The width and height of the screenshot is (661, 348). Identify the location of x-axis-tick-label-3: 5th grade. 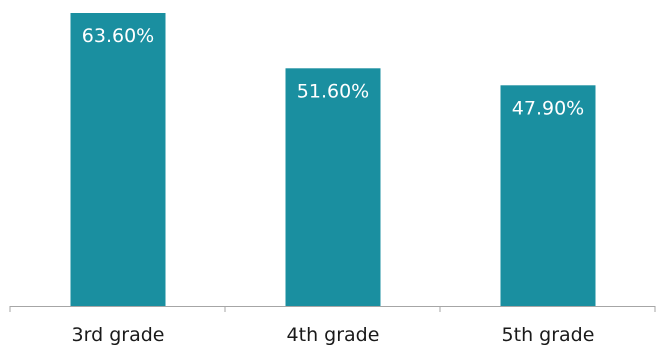
(548, 335).